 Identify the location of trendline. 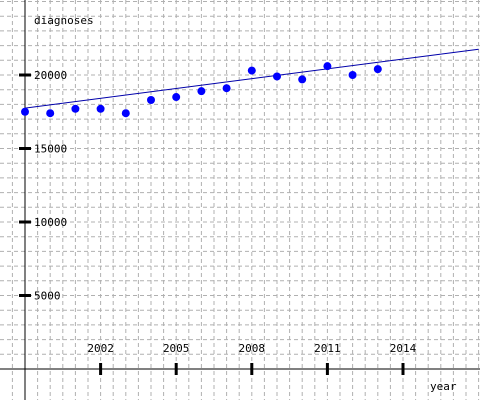
(251, 78).